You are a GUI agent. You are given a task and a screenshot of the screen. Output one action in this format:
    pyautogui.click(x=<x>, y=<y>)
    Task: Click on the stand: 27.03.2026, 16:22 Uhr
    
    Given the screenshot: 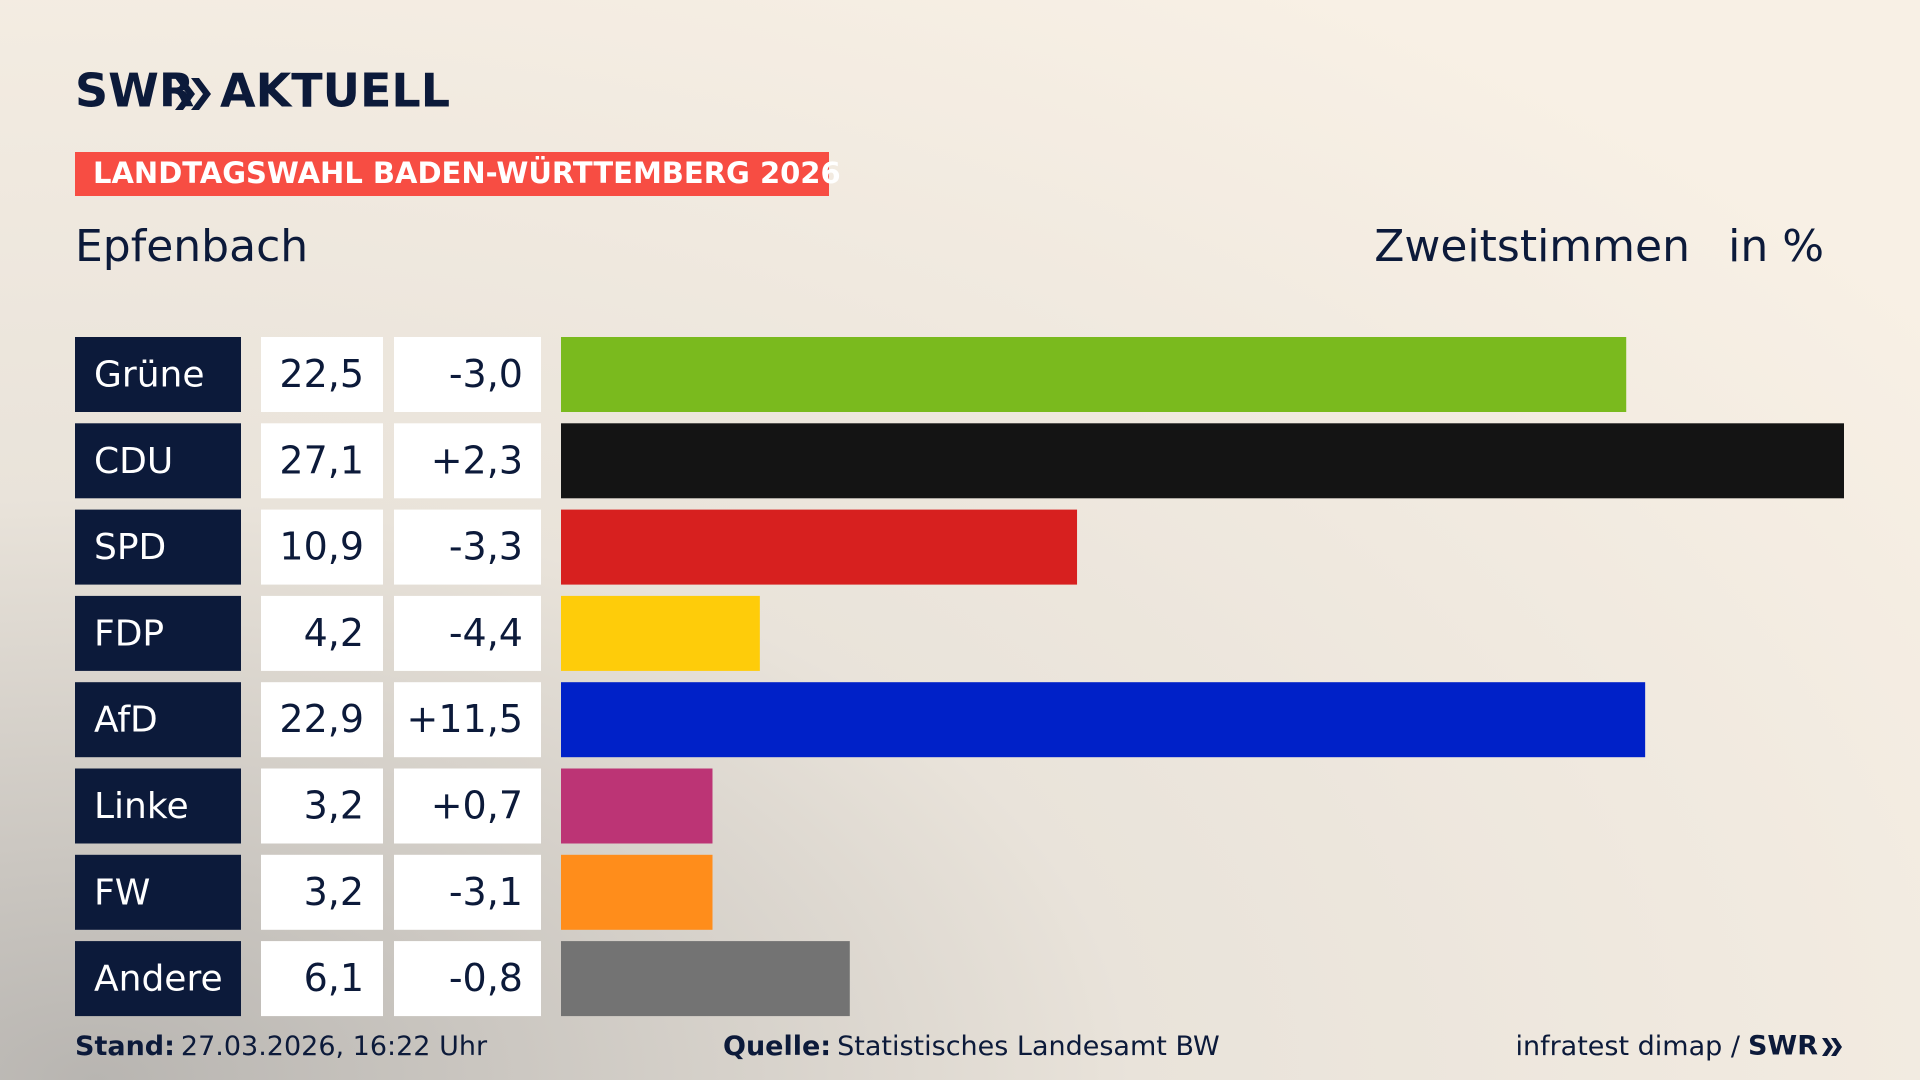 What is the action you would take?
    pyautogui.click(x=334, y=1046)
    